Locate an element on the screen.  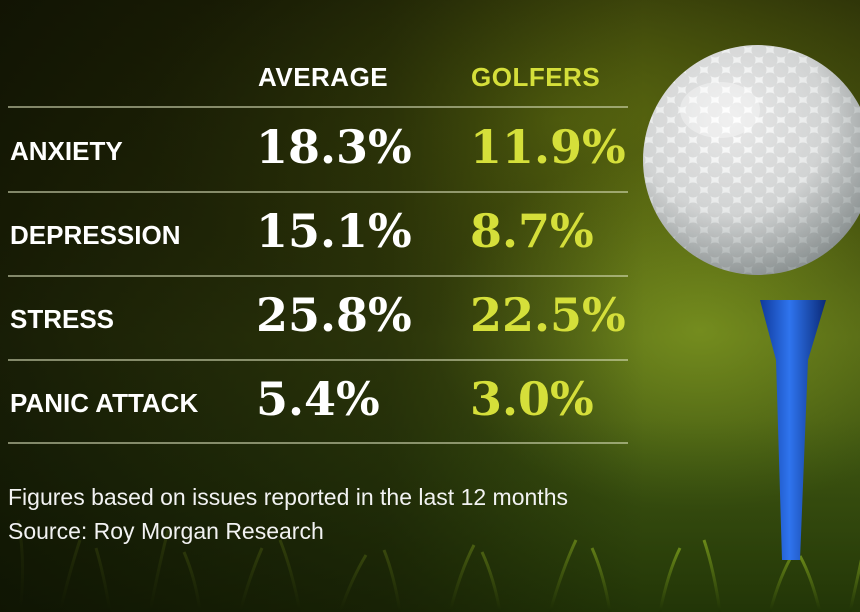
table-row: DEPRESSION 15.1% 8.7% is located at coordinates (320, 236).